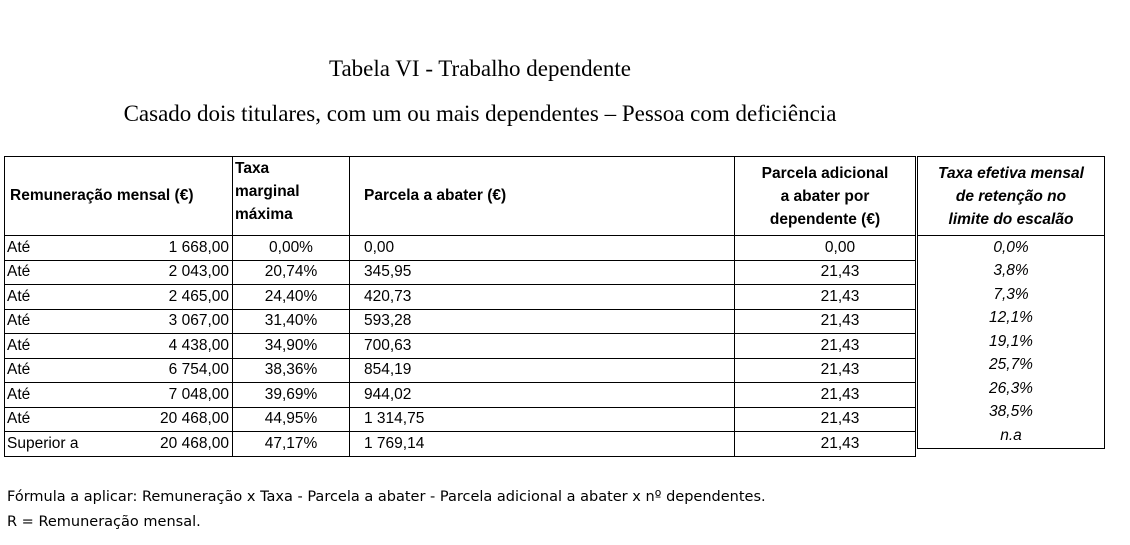  What do you see at coordinates (825, 173) in the screenshot?
I see `header-adicional-line1: Parcela adicional` at bounding box center [825, 173].